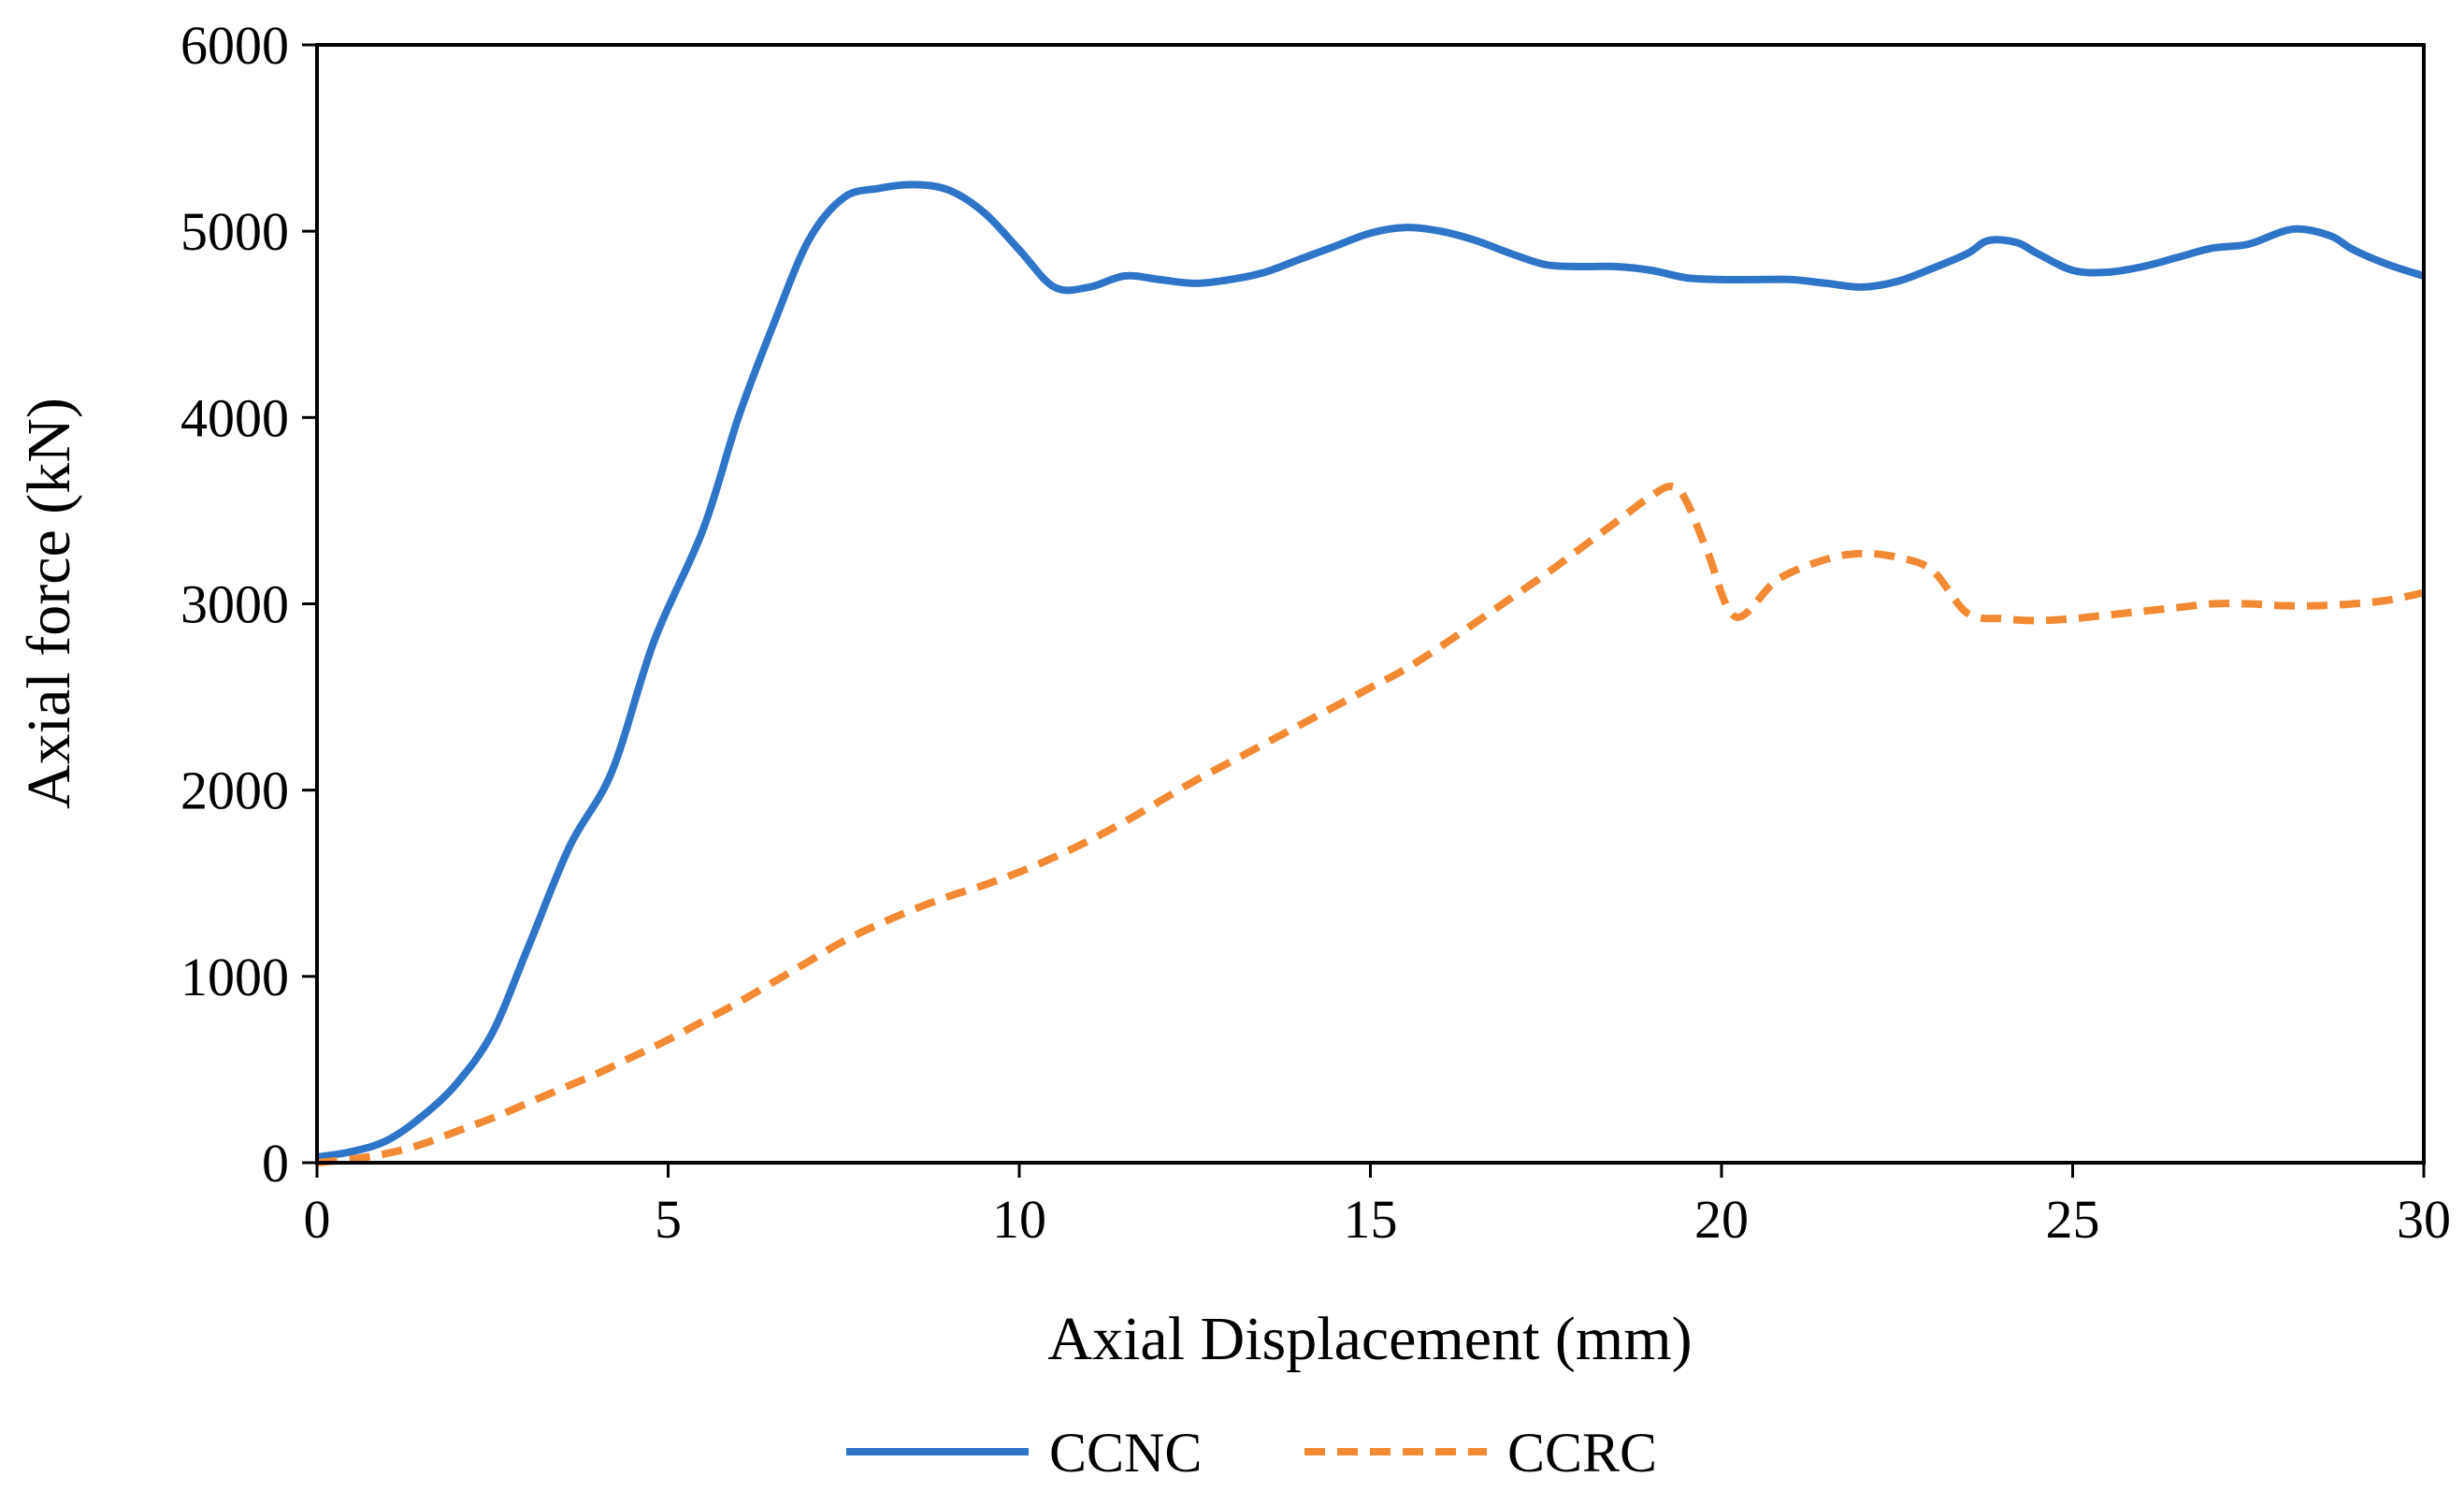  I want to click on legend: CCNC CCRC, so click(1251, 1453).